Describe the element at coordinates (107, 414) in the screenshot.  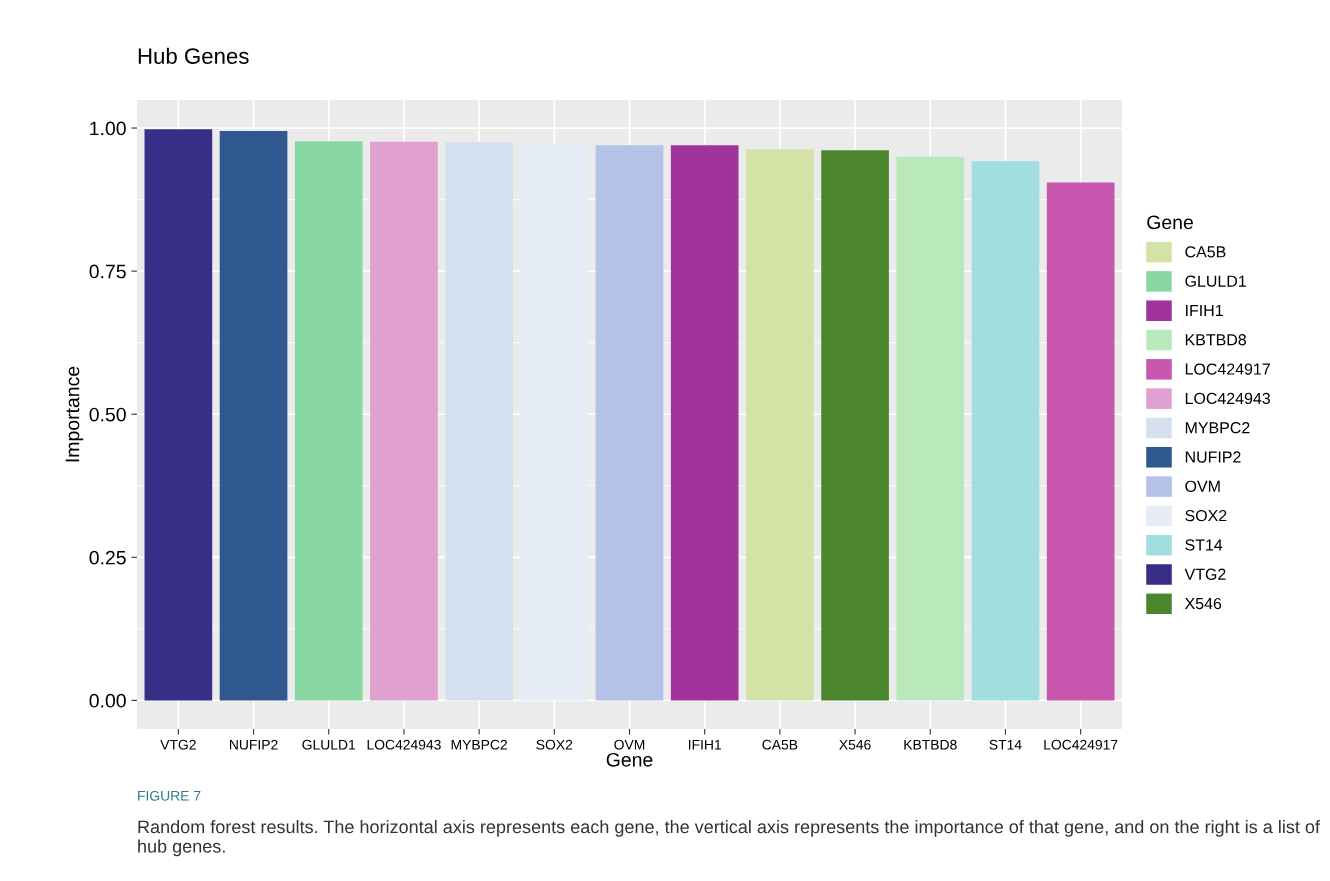
I see `y-tick-label: 0.50` at that location.